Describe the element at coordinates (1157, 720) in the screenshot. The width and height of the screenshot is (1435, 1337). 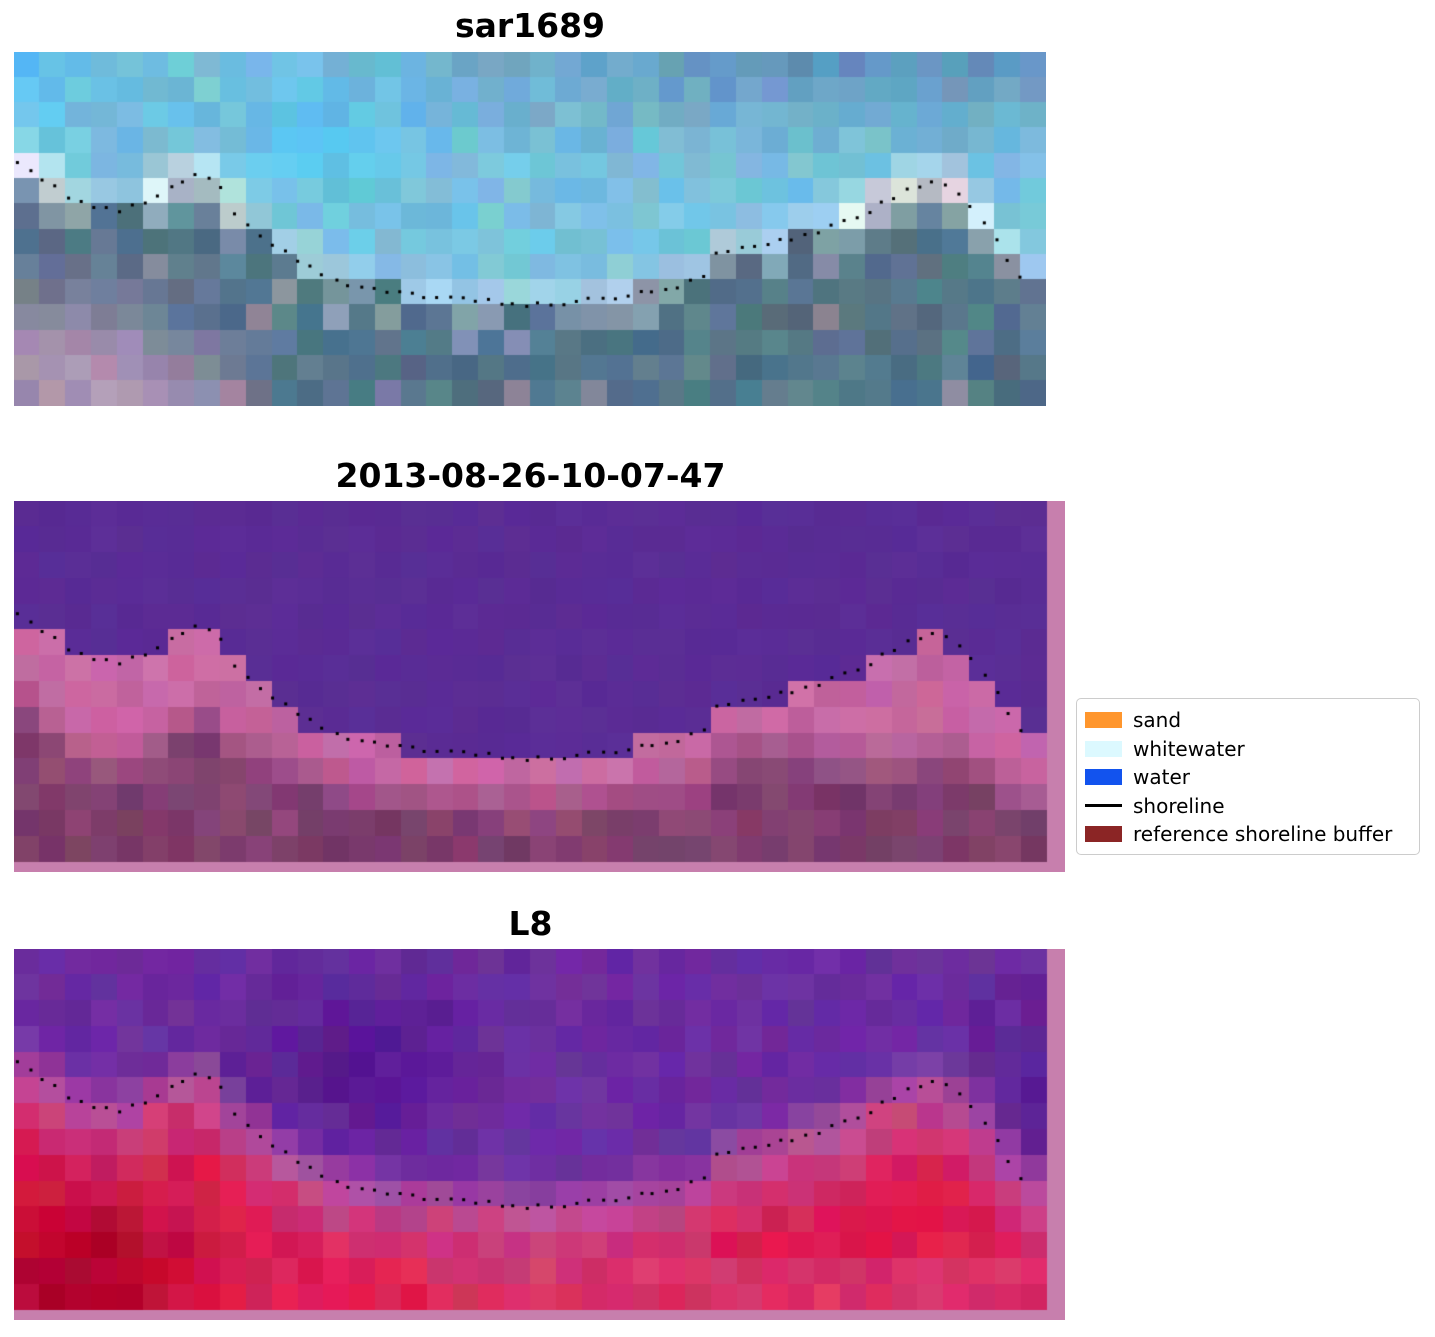
I see `legend-label-sand: sand` at that location.